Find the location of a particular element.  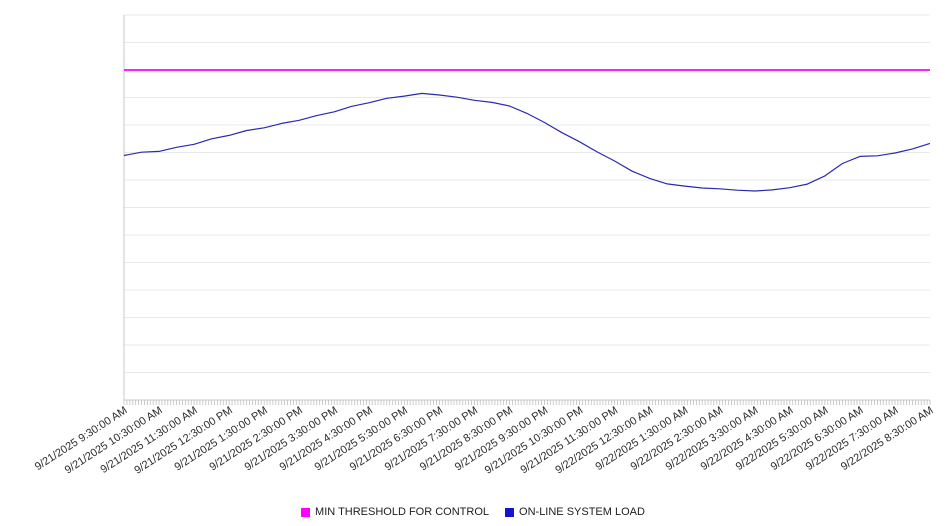

legend-label-system-load: ON-LINE SYSTEM LOAD is located at coordinates (582, 512).